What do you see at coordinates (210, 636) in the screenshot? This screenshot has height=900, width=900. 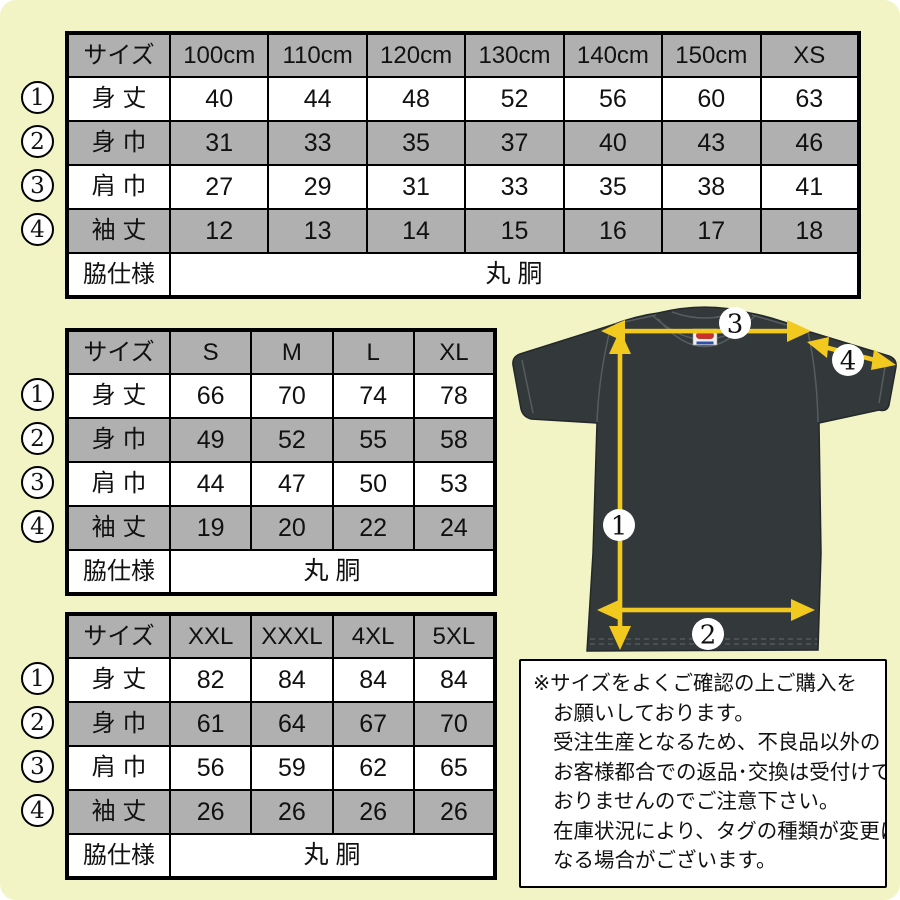 I see `size-column-header: XXL` at bounding box center [210, 636].